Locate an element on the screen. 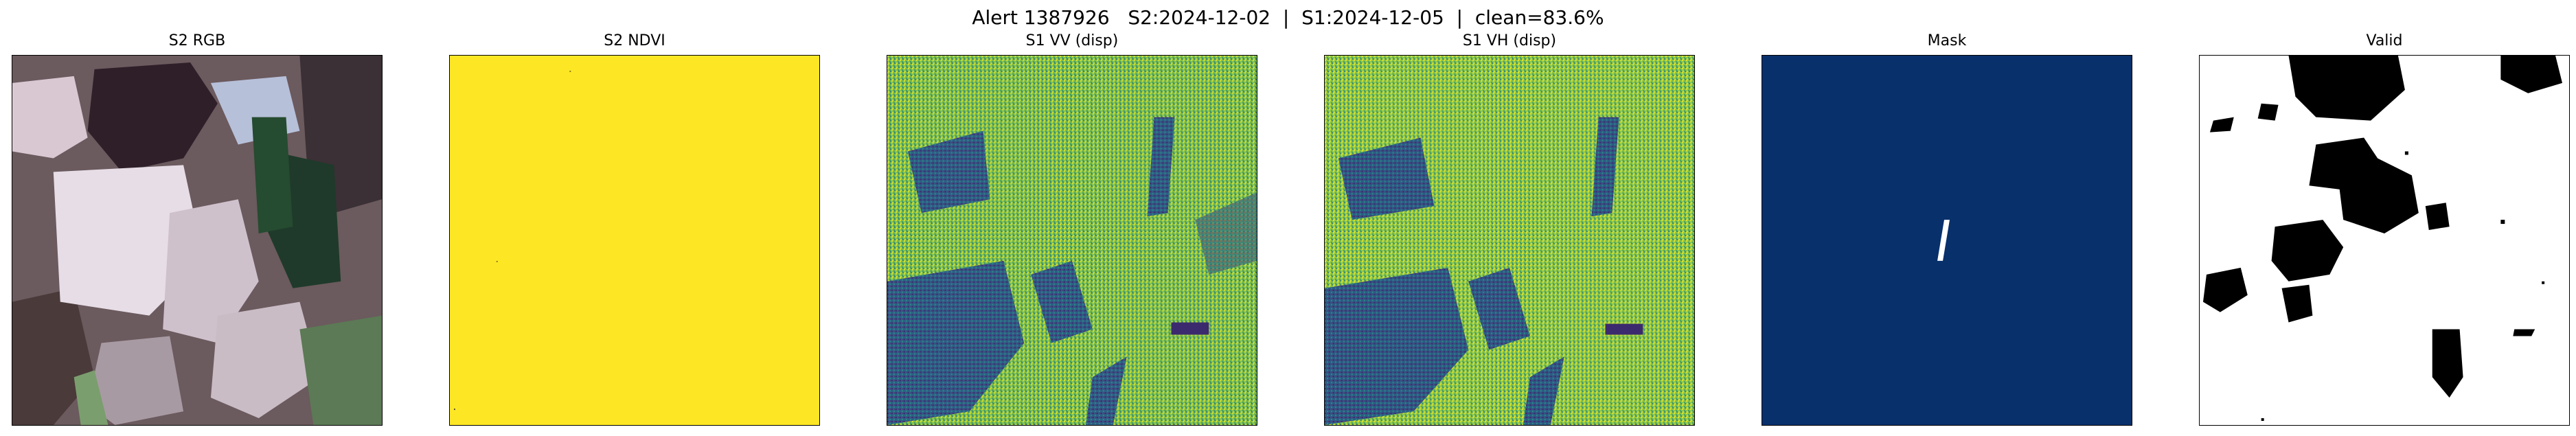  s2-rgb-image is located at coordinates (197, 241).